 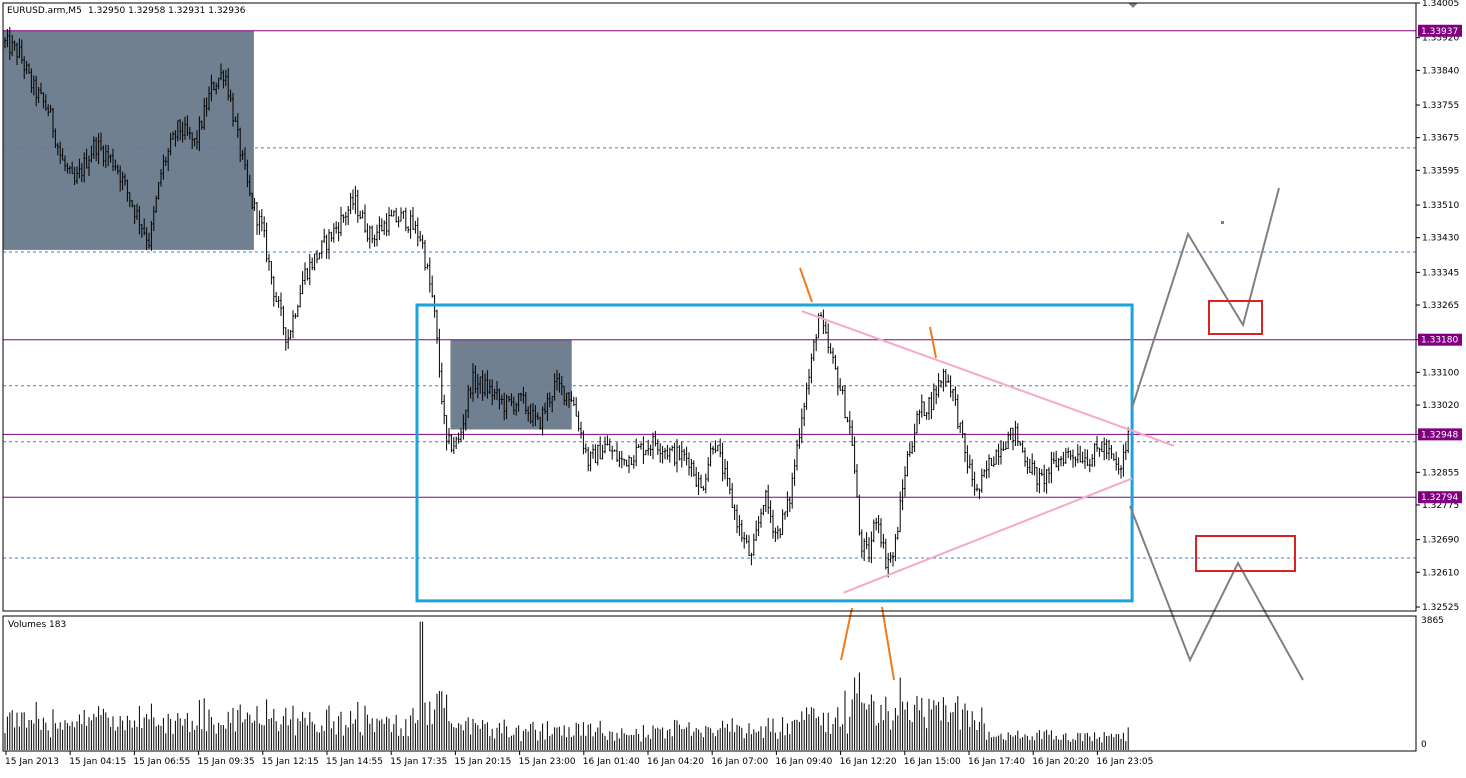 I want to click on x-tick-label-13: 16 Jan 09:40, so click(x=803, y=762).